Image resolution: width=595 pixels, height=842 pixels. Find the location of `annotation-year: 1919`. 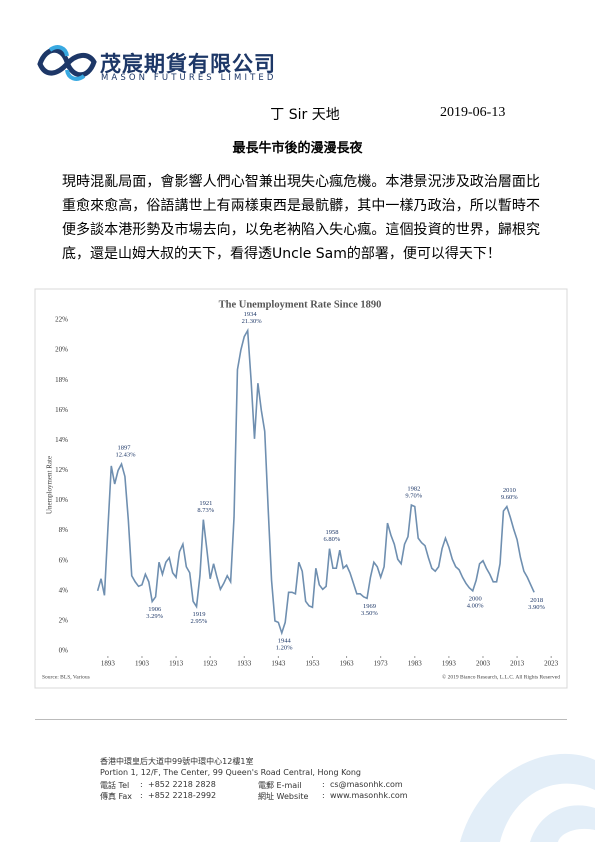

annotation-year: 1919 is located at coordinates (199, 614).